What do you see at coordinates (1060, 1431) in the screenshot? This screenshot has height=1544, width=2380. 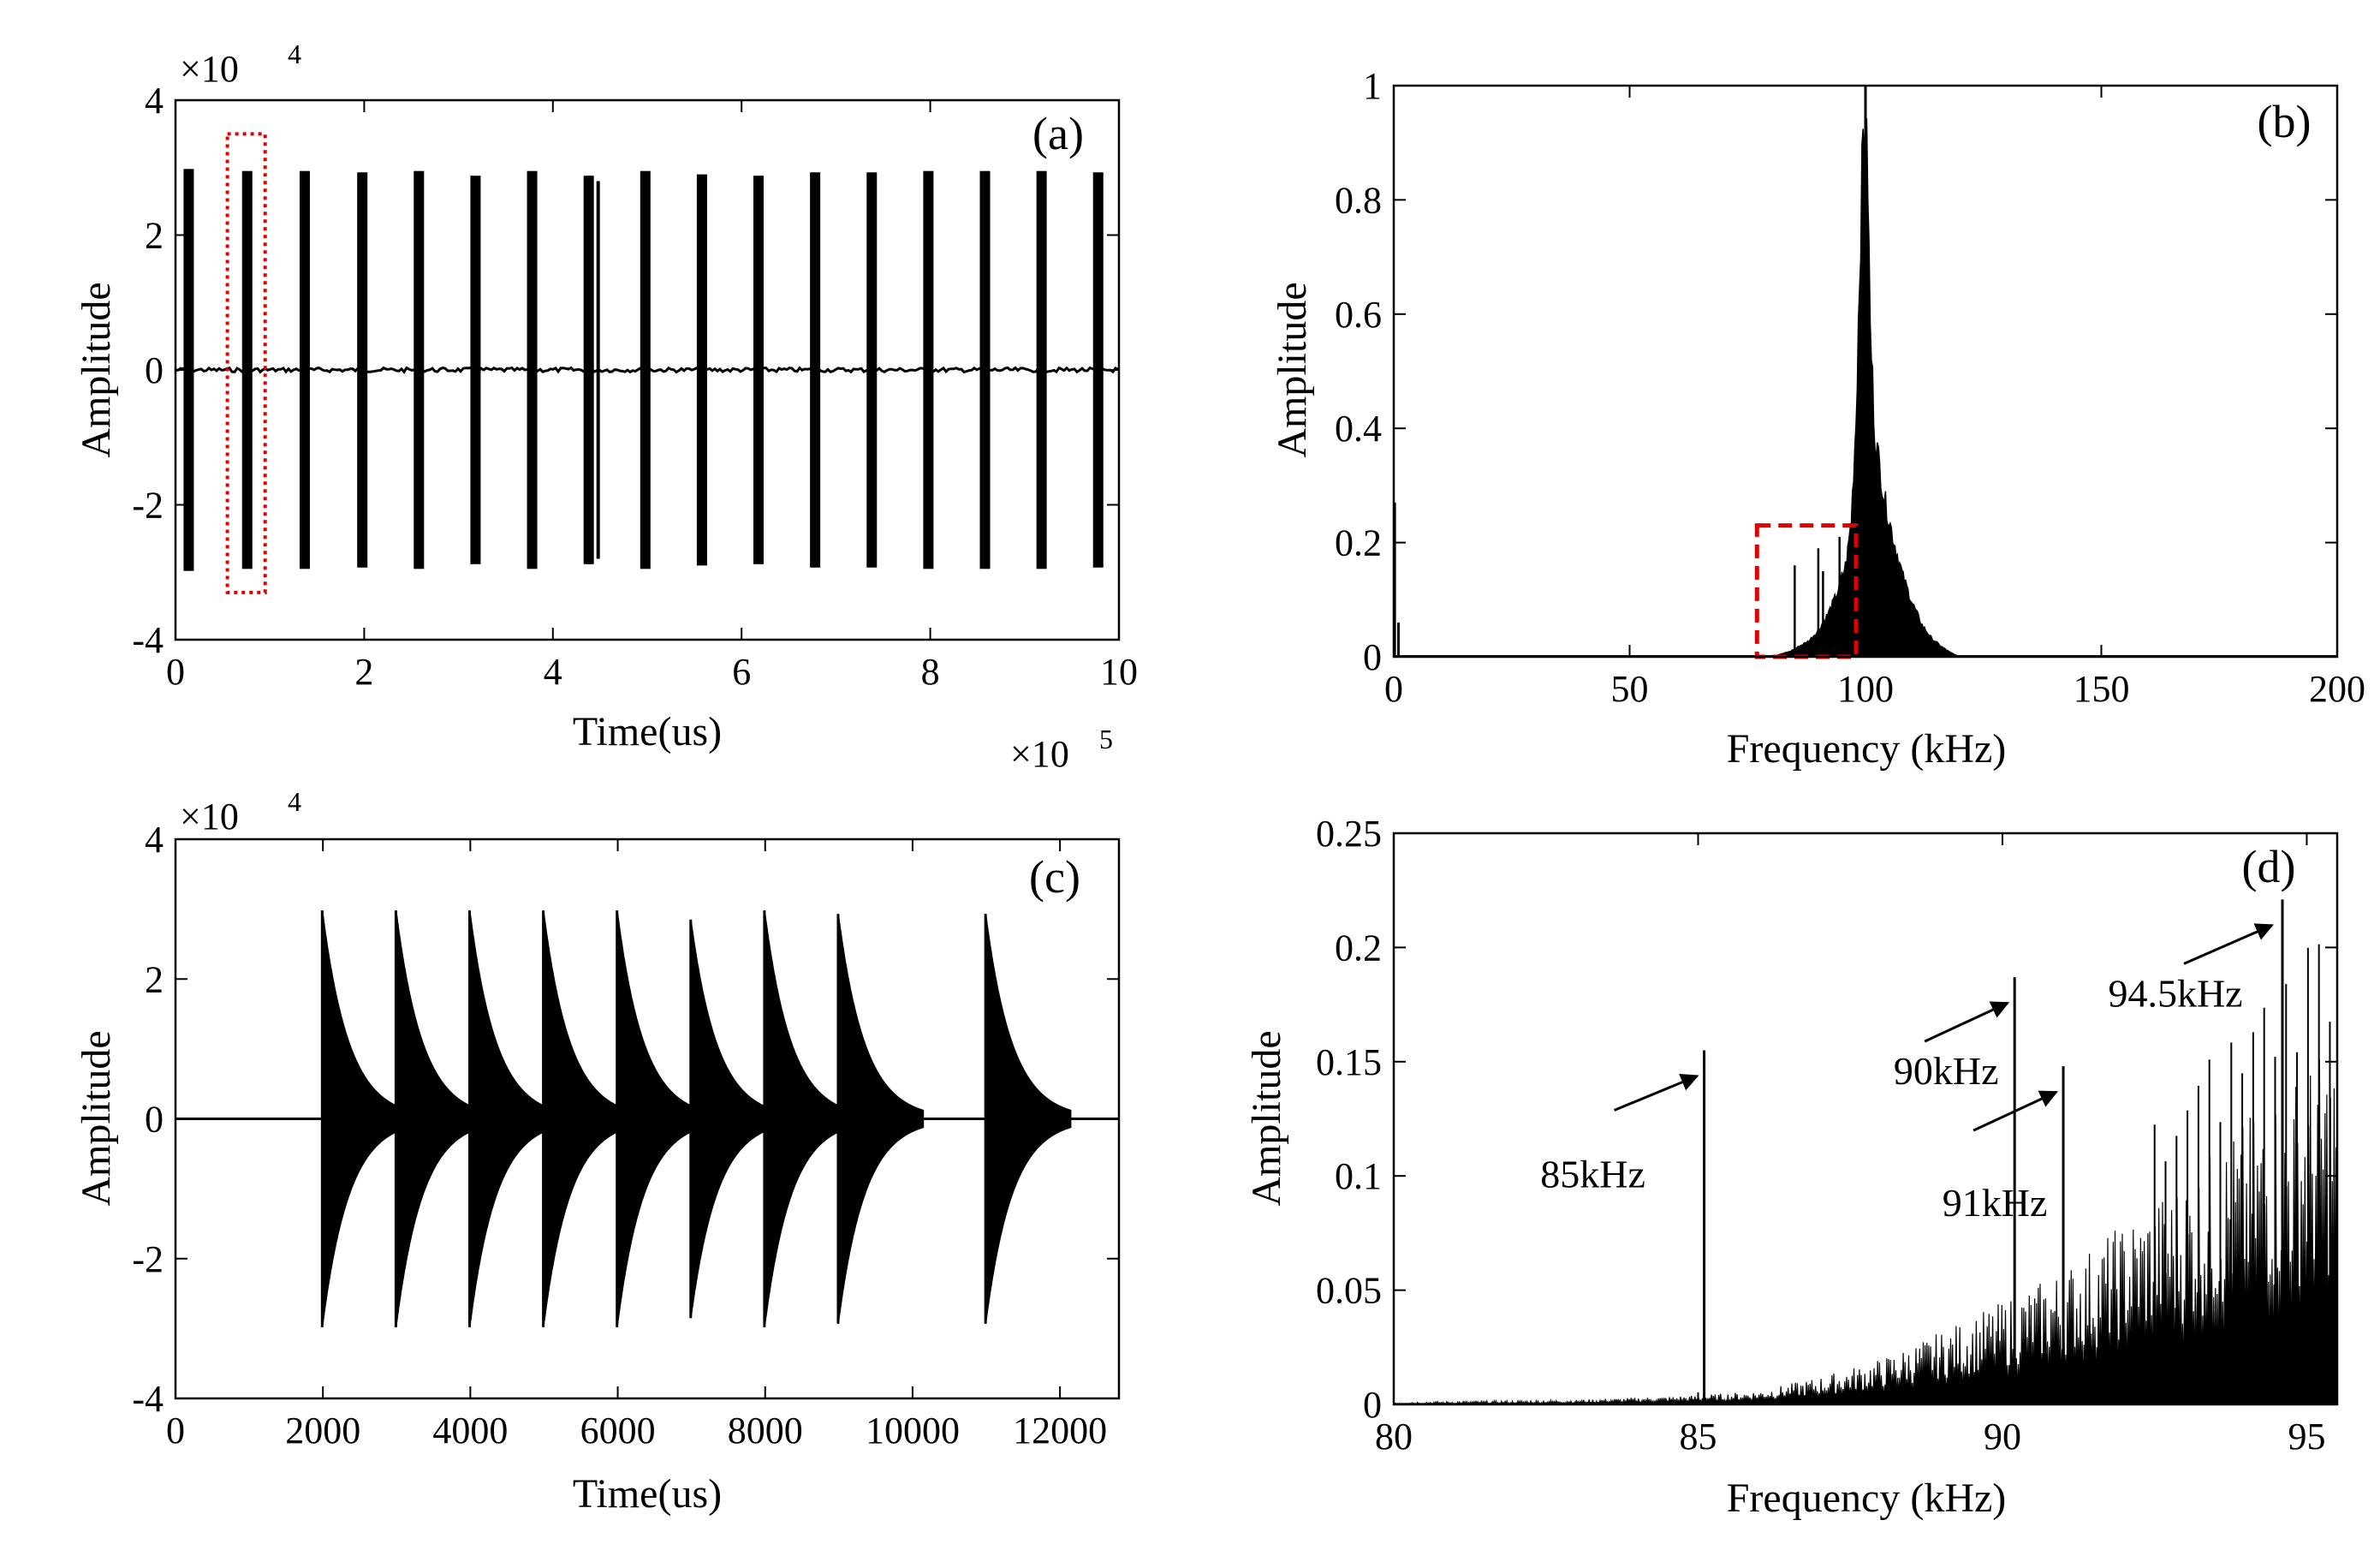 I see `x-tick-label: 12000` at bounding box center [1060, 1431].